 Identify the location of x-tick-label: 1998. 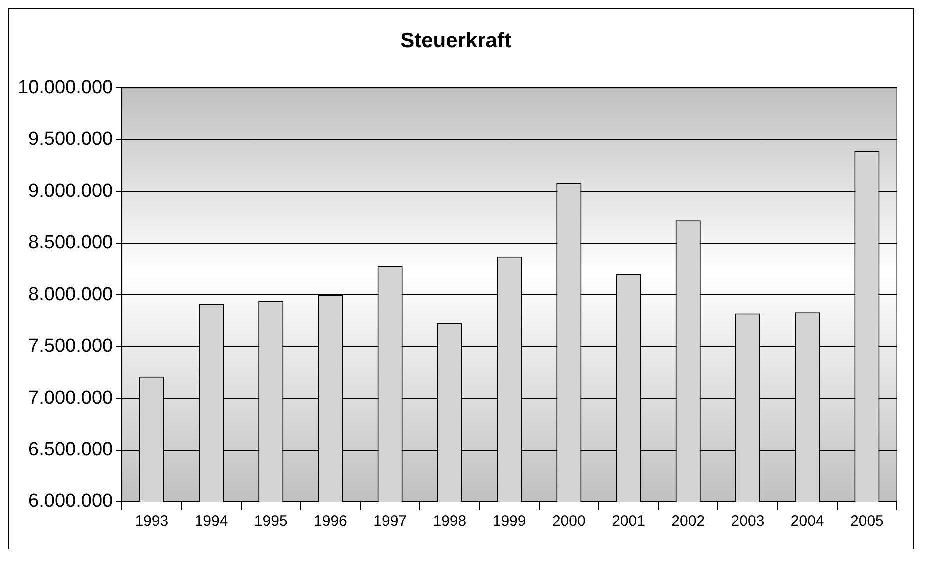
(450, 521).